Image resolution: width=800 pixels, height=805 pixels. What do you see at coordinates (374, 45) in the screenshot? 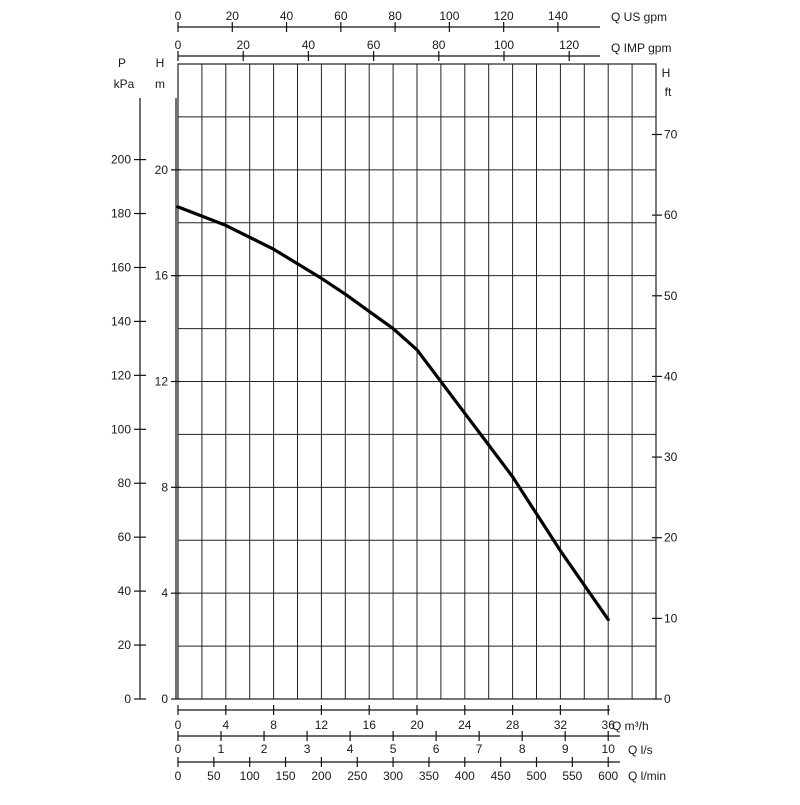
I see `imp-gpm-tick-label: 60` at bounding box center [374, 45].